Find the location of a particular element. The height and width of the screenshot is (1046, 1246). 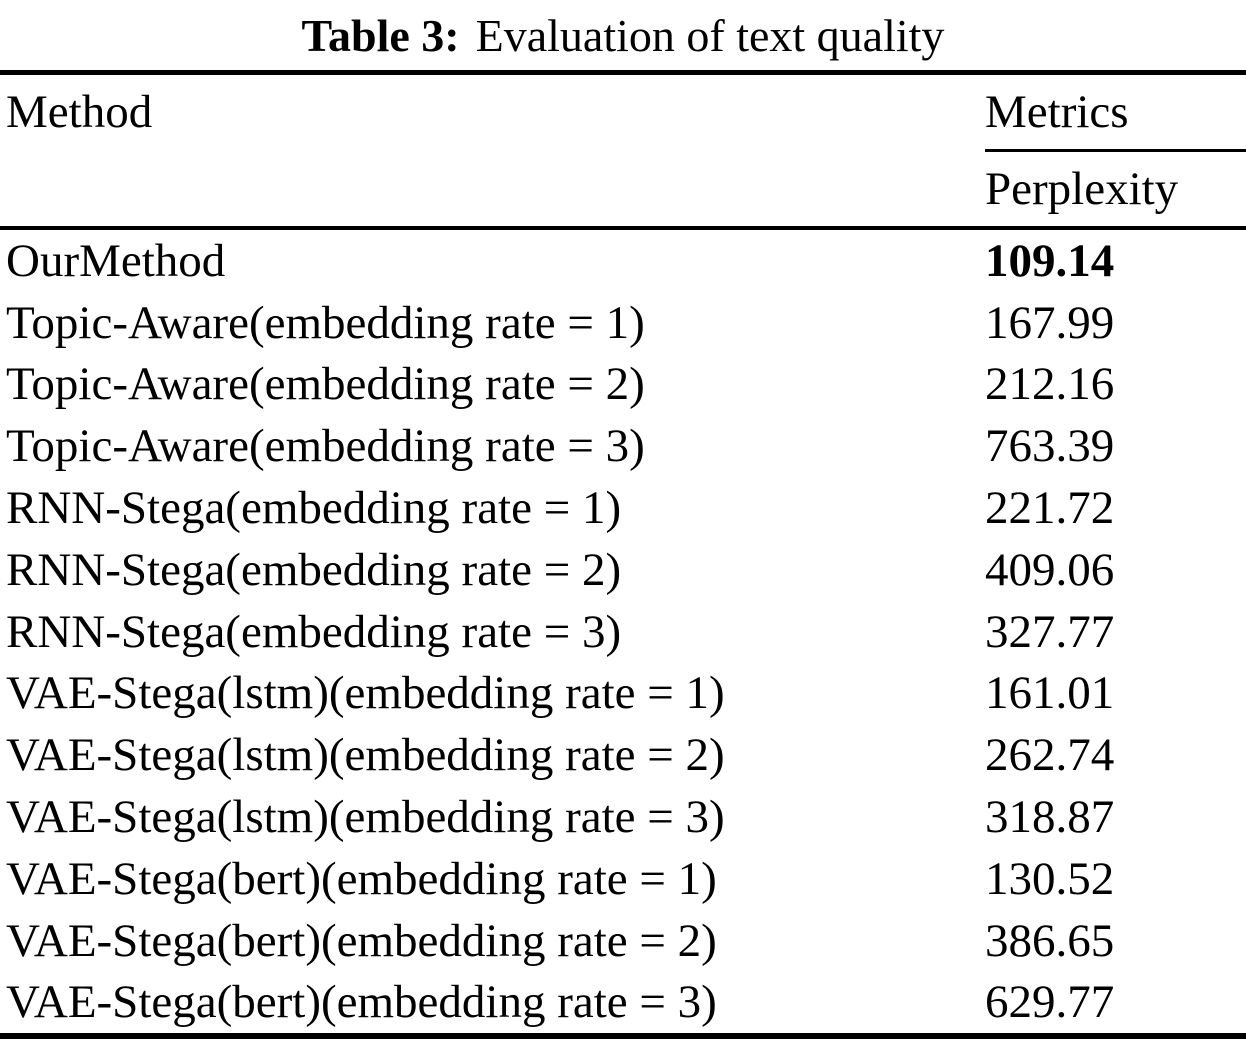

table-caption: Table 3: Evaluation of text quality is located at coordinates (623, 35).